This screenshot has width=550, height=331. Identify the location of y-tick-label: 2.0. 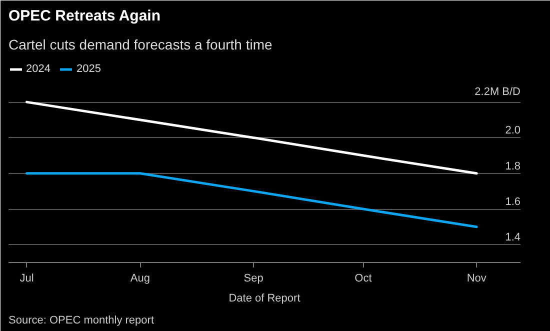
(513, 130).